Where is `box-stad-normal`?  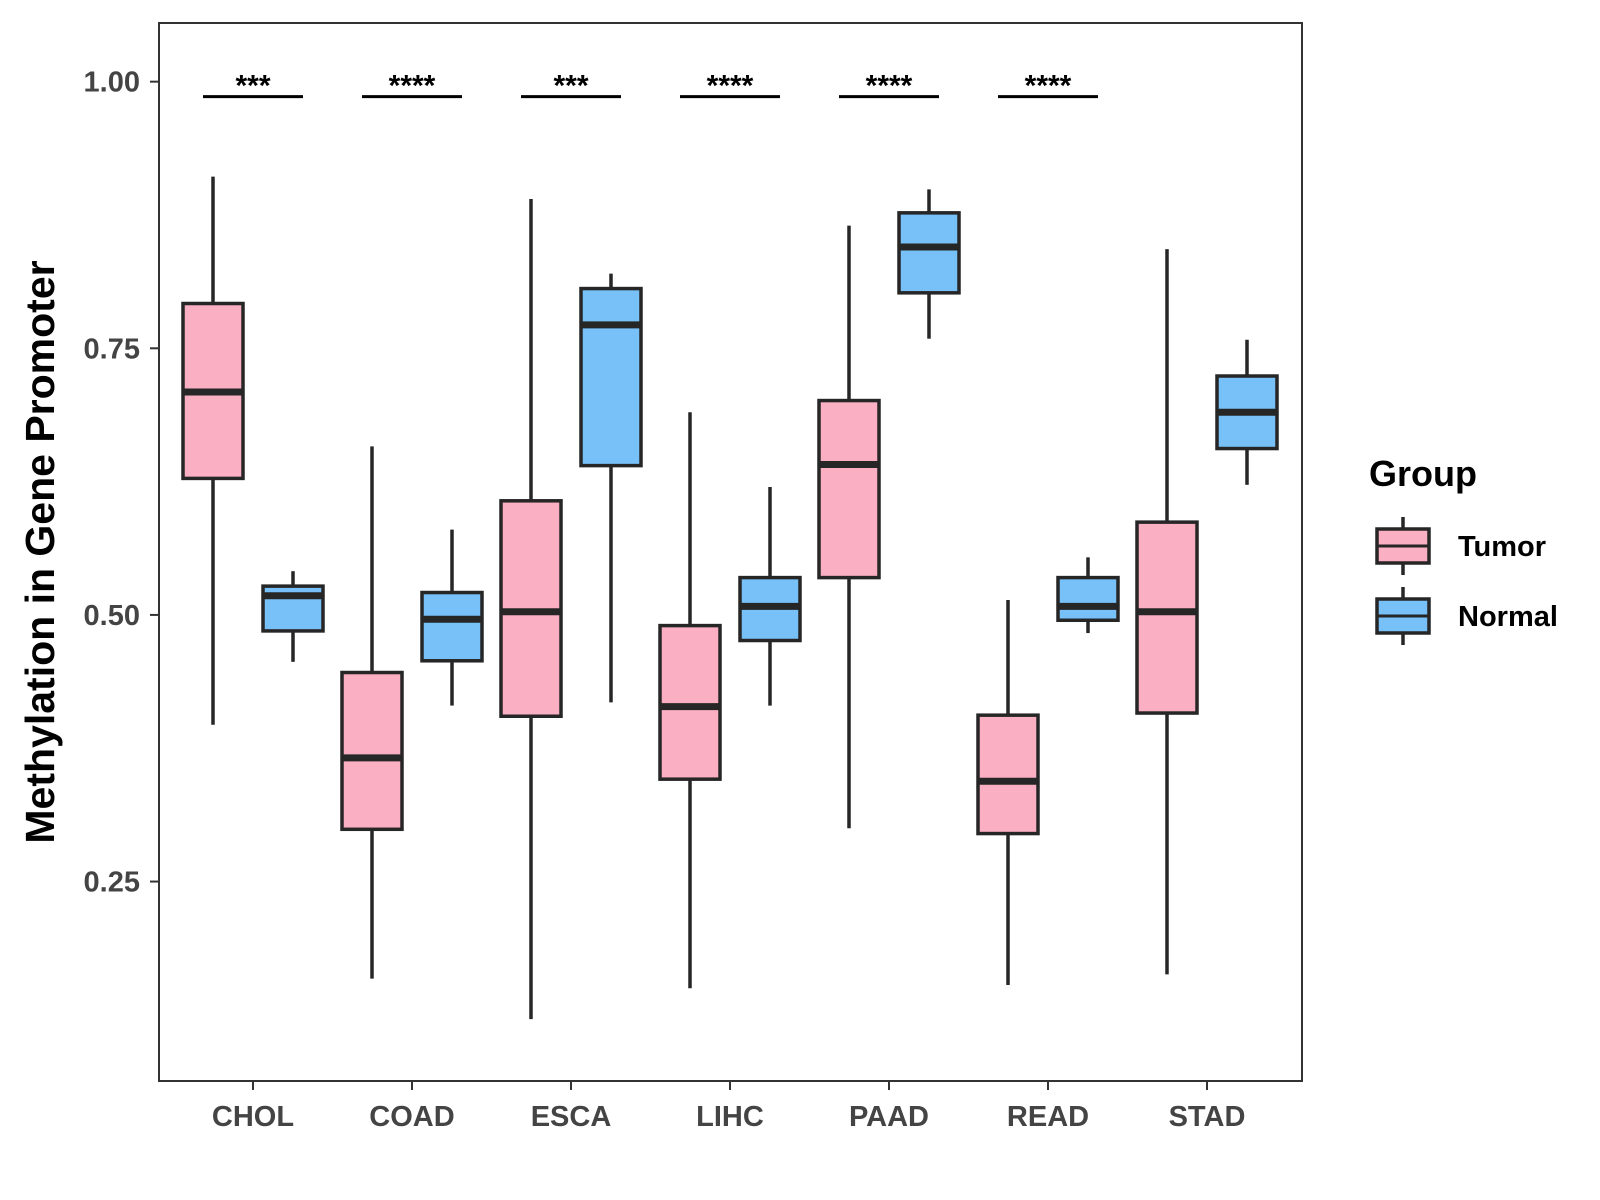
box-stad-normal is located at coordinates (1247, 412).